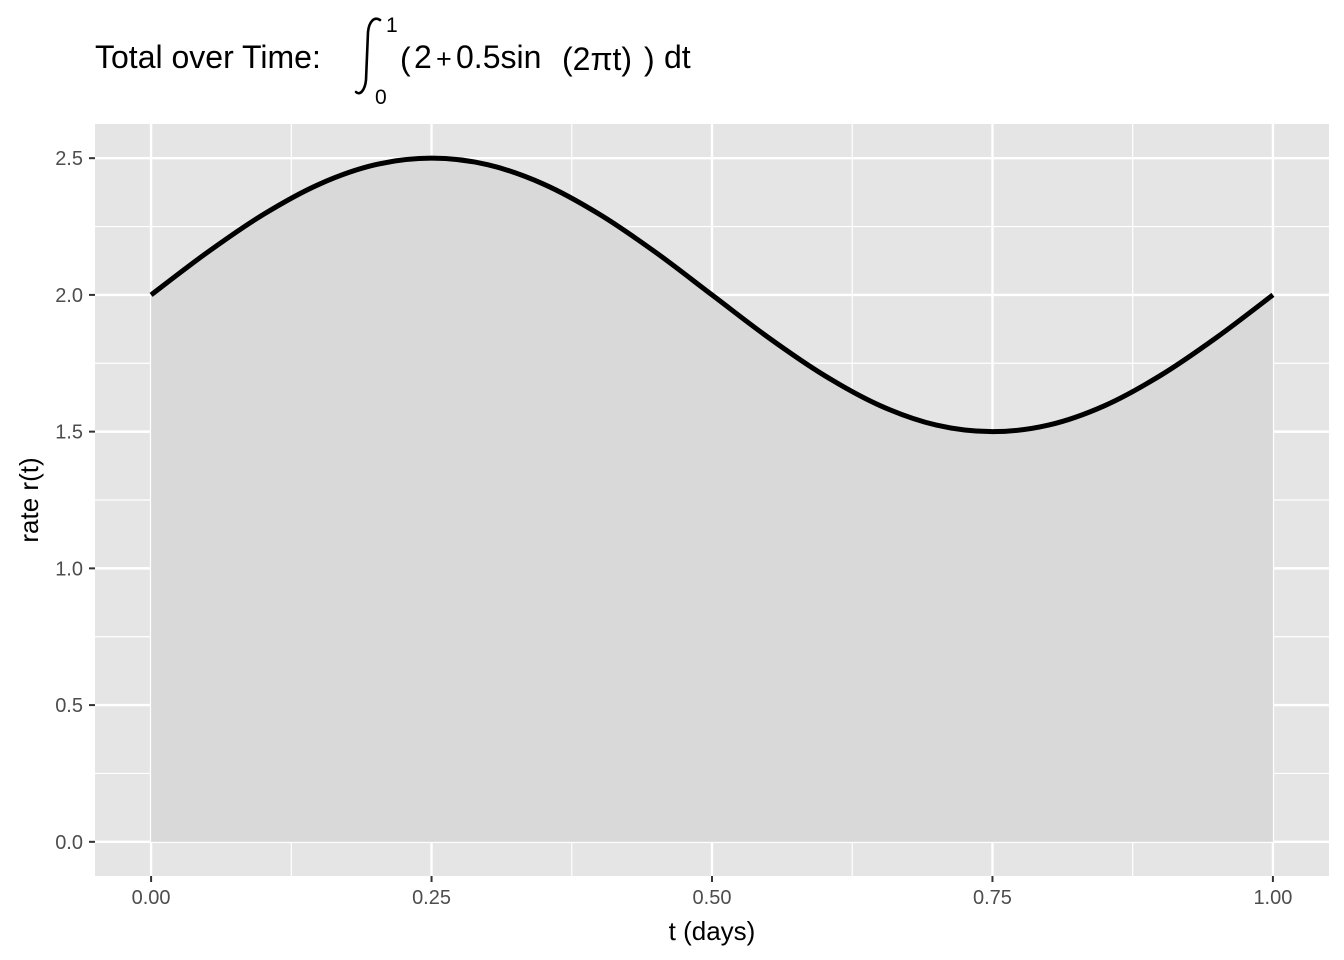 The width and height of the screenshot is (1344, 960). Describe the element at coordinates (431, 898) in the screenshot. I see `x-tick-label: 0.25` at that location.